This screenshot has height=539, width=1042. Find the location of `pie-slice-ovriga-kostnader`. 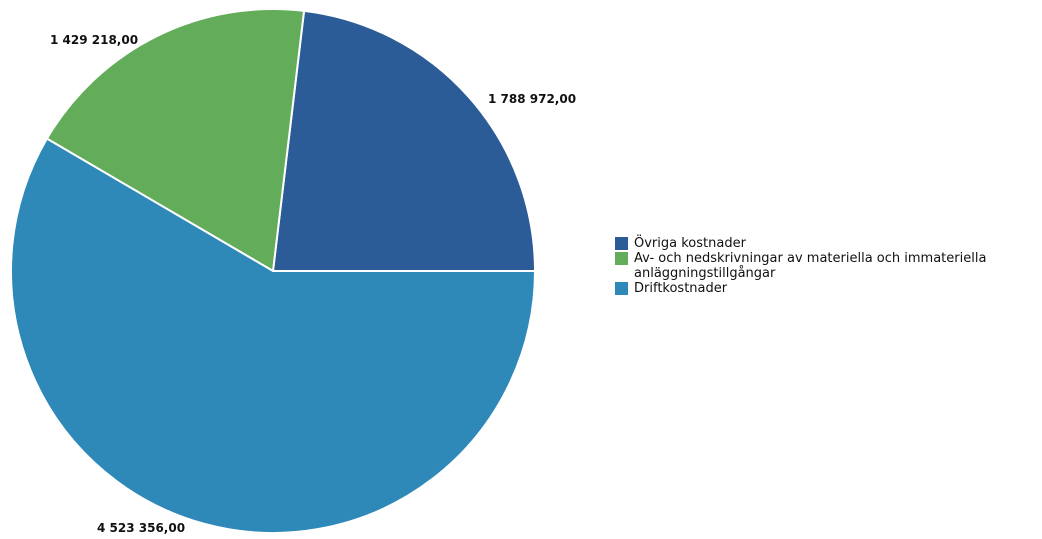

pie-slice-ovriga-kostnader is located at coordinates (404, 140).